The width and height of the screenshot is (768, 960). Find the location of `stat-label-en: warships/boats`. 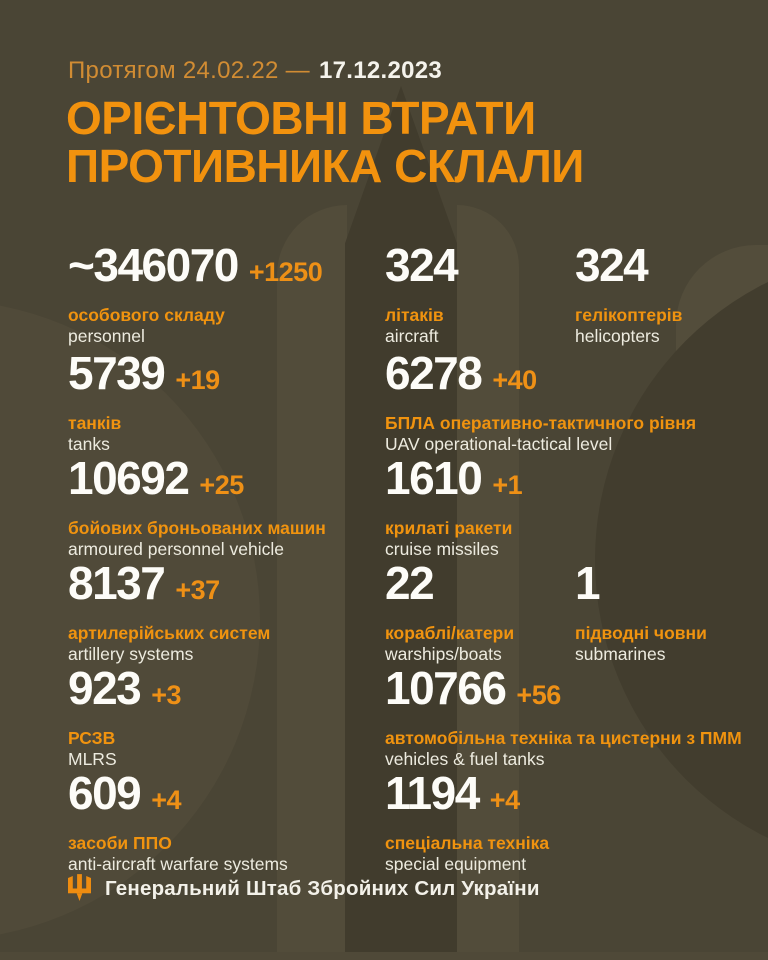

stat-label-en: warships/boats is located at coordinates (443, 654).